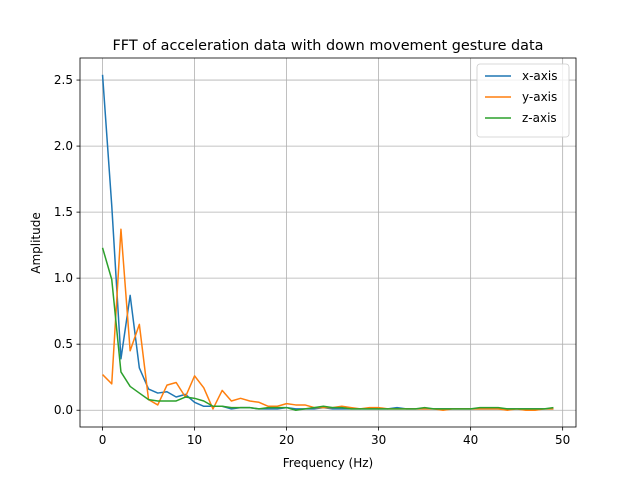 The width and height of the screenshot is (640, 485). I want to click on y-tick-label: 1.0, so click(63, 278).